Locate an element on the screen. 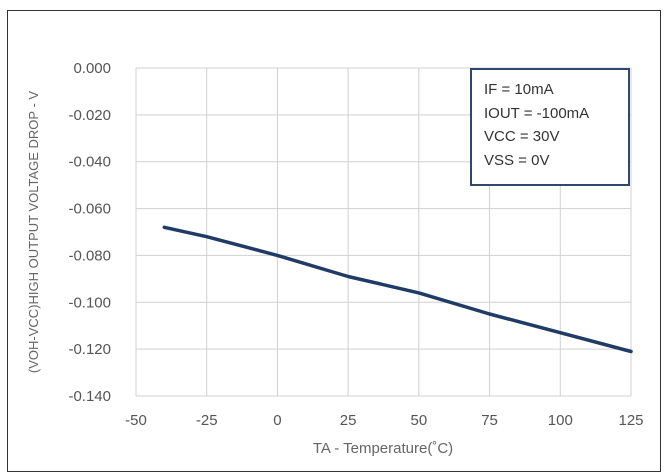  y-tick-label: 0.000 is located at coordinates (92, 68).